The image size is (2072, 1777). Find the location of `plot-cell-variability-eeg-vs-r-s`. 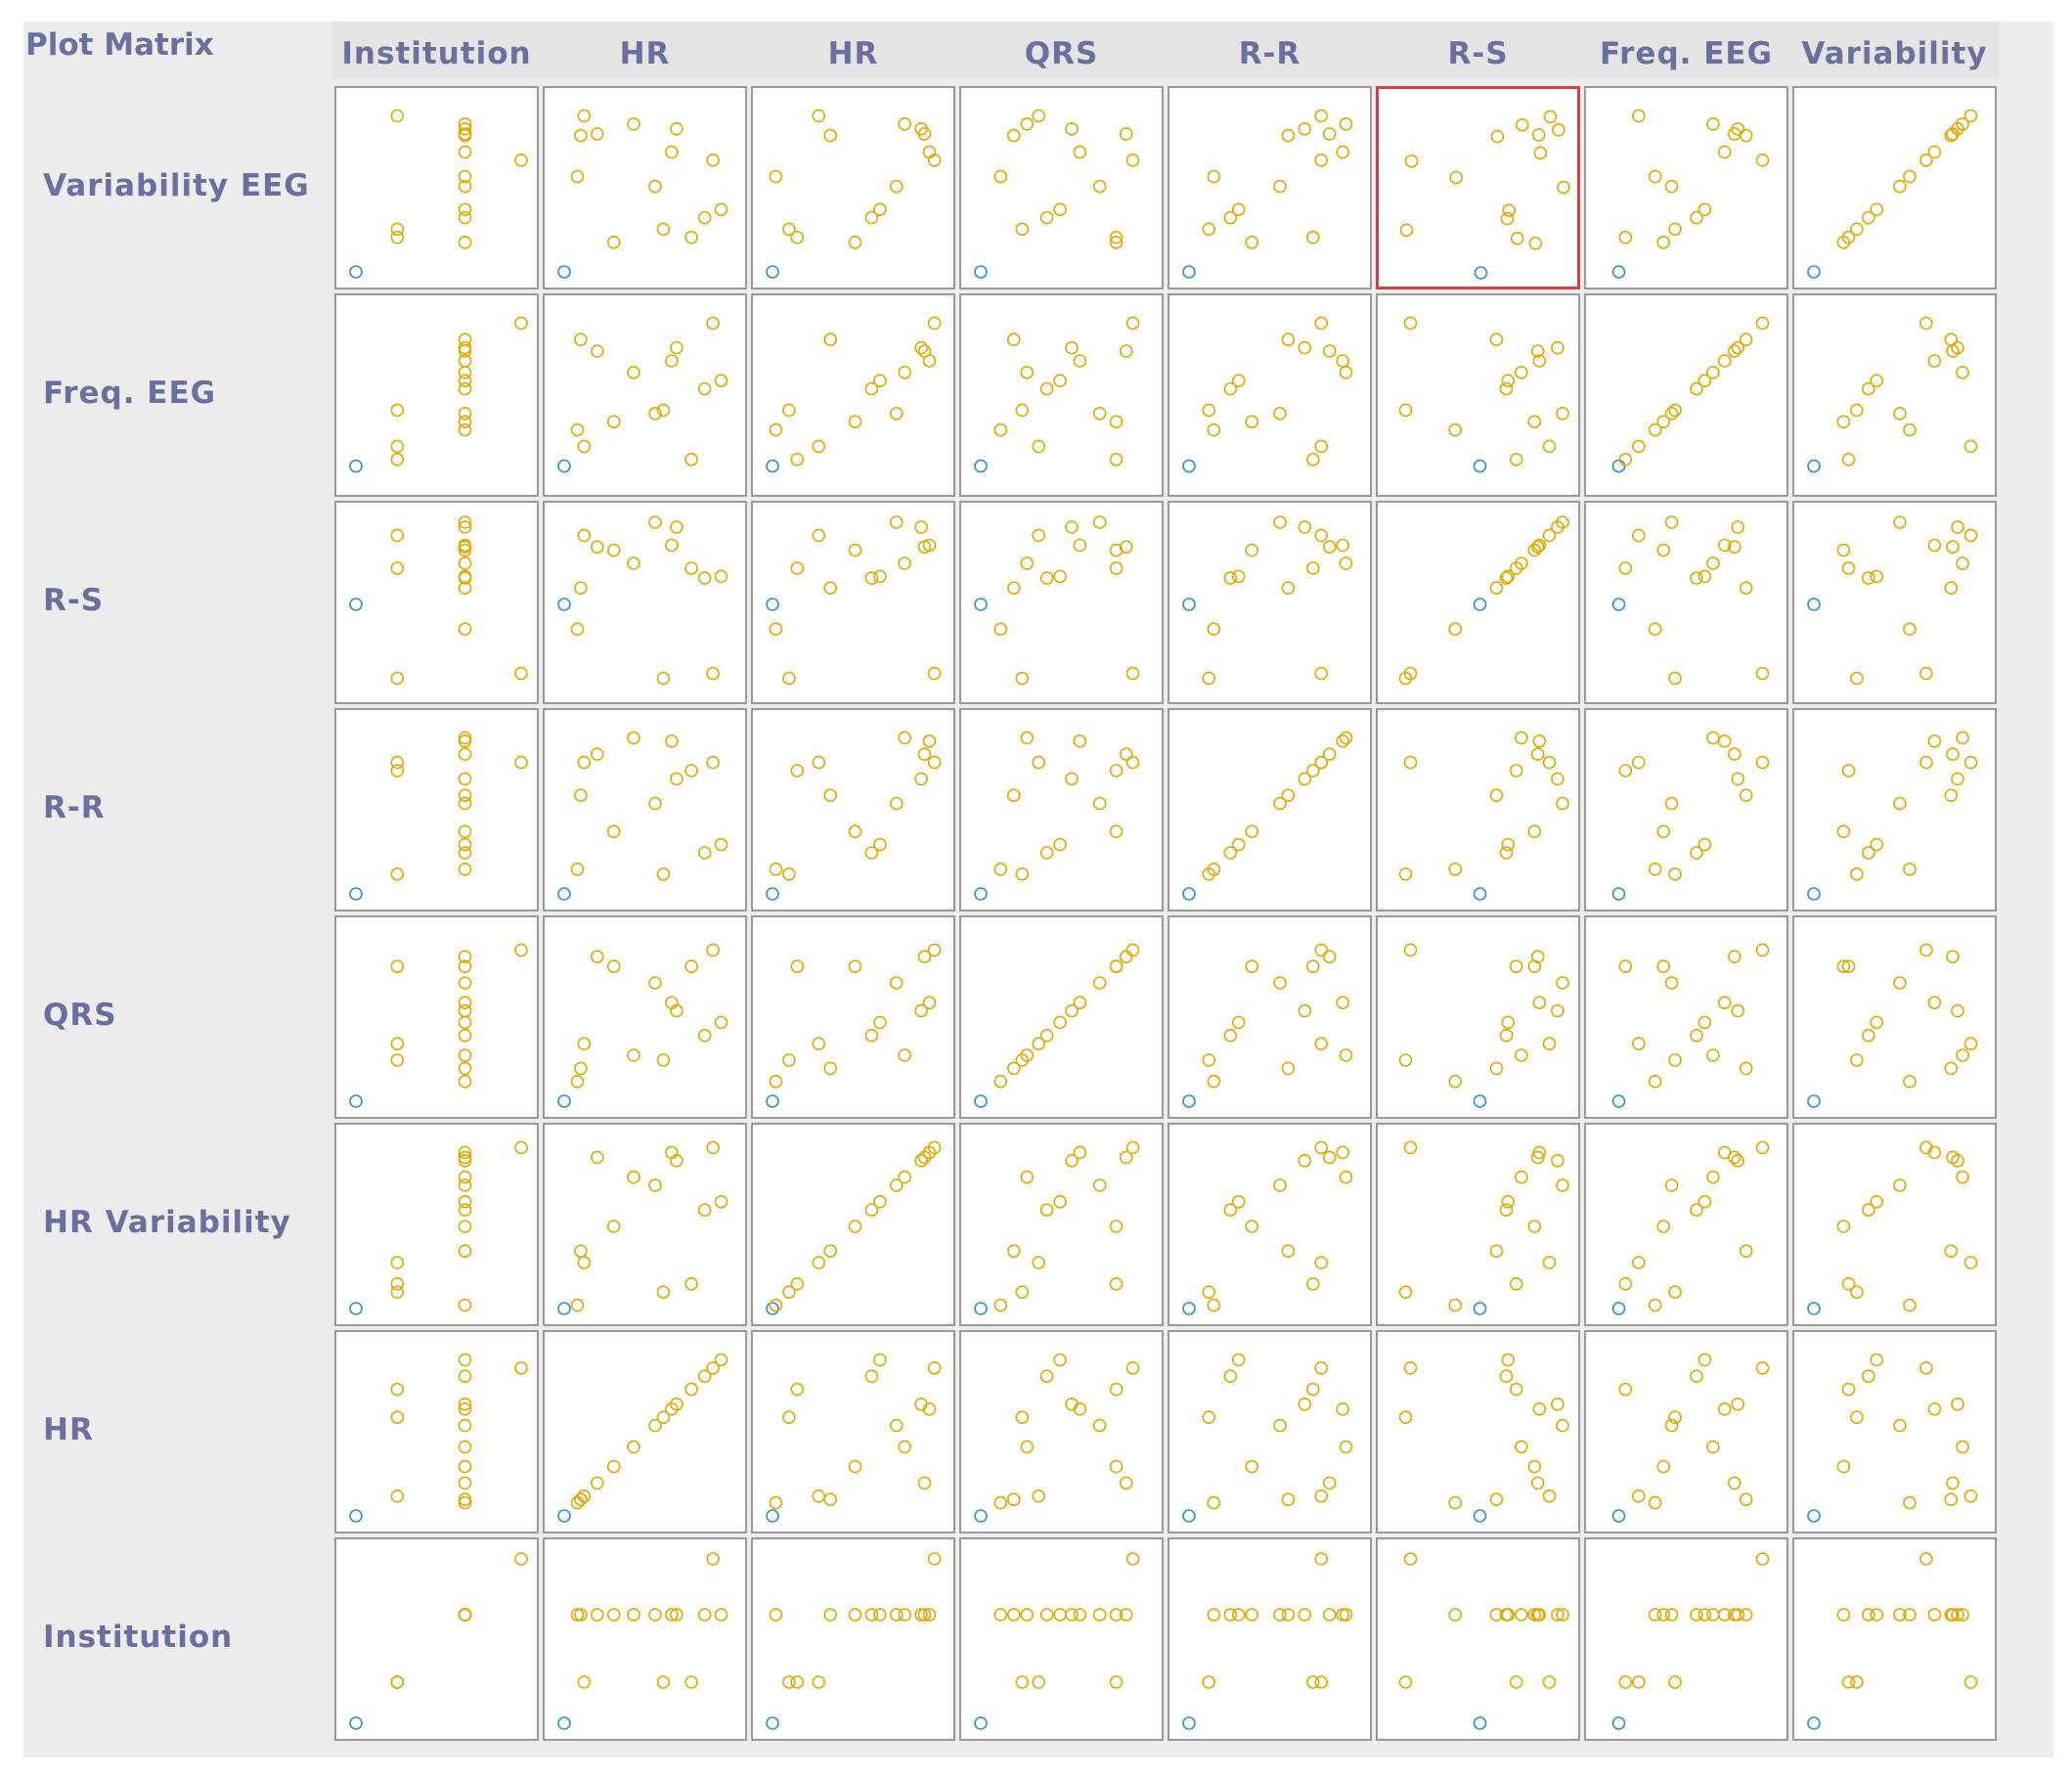

plot-cell-variability-eeg-vs-r-s is located at coordinates (1478, 187).